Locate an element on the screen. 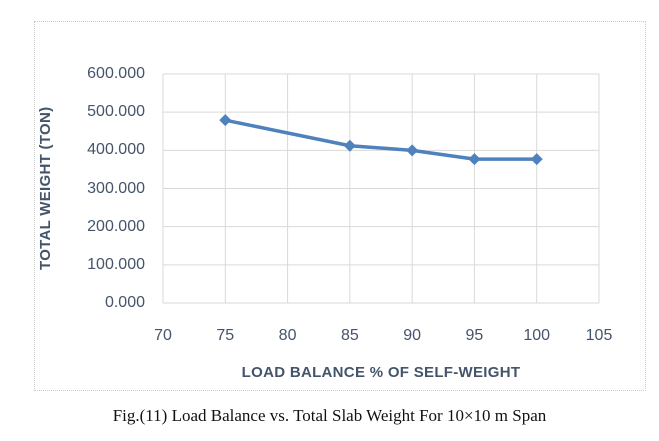 The image size is (659, 441). data-line is located at coordinates (381, 139).